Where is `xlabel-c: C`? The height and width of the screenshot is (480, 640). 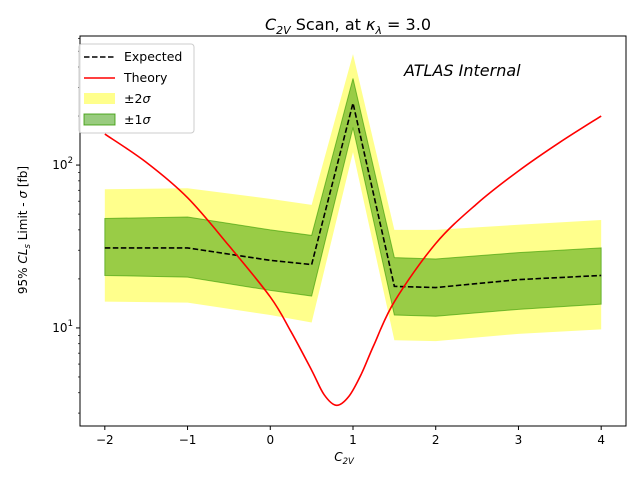
xlabel-c: C is located at coordinates (338, 457).